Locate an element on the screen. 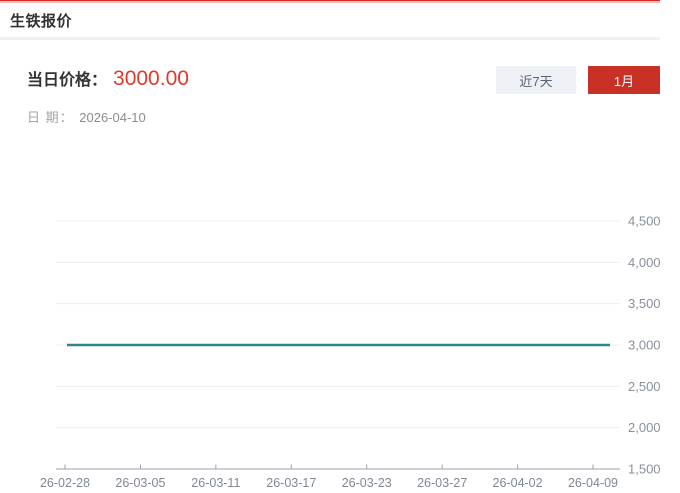 This screenshot has height=493, width=680. top-accent-bar is located at coordinates (330, 1).